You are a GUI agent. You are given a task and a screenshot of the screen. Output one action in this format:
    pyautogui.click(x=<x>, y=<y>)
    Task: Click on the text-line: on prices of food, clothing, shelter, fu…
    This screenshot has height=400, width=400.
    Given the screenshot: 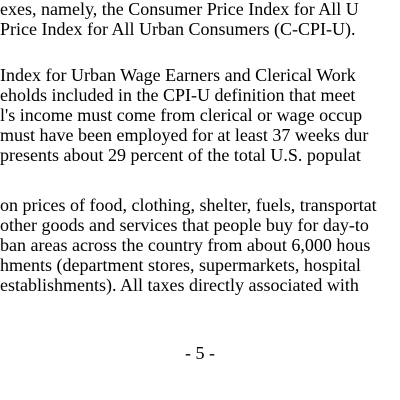 What is the action you would take?
    pyautogui.click(x=188, y=205)
    